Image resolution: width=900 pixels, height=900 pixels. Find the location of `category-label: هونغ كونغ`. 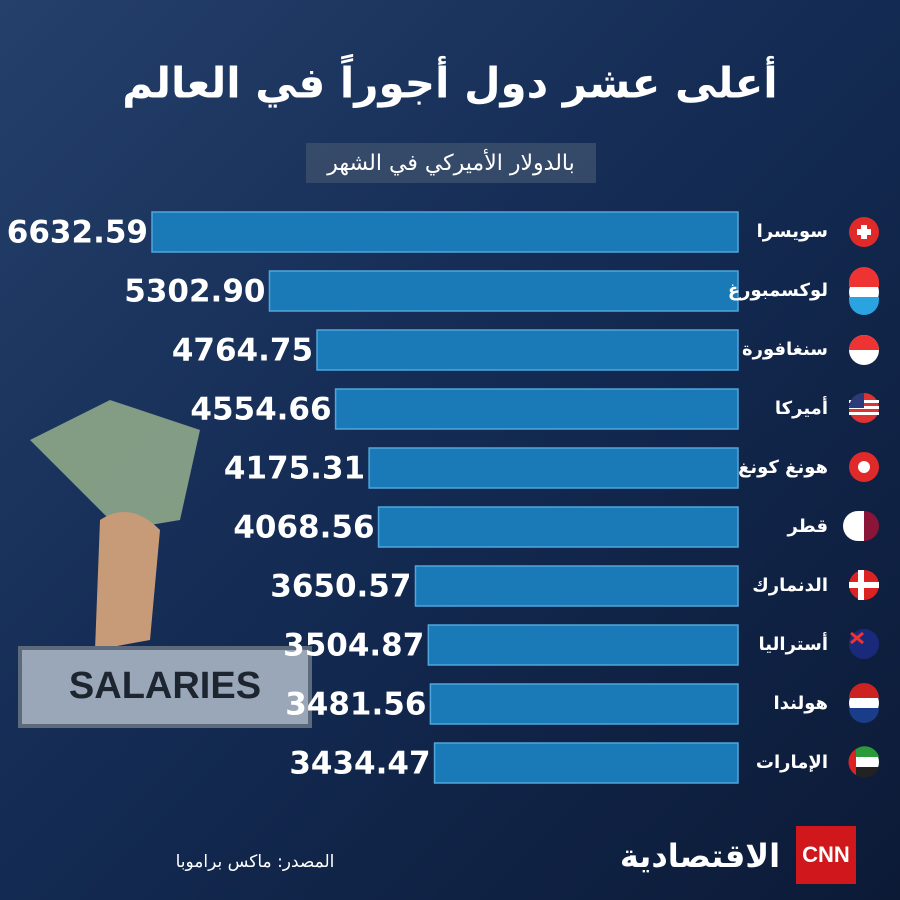

category-label: هونغ كونغ is located at coordinates (783, 467).